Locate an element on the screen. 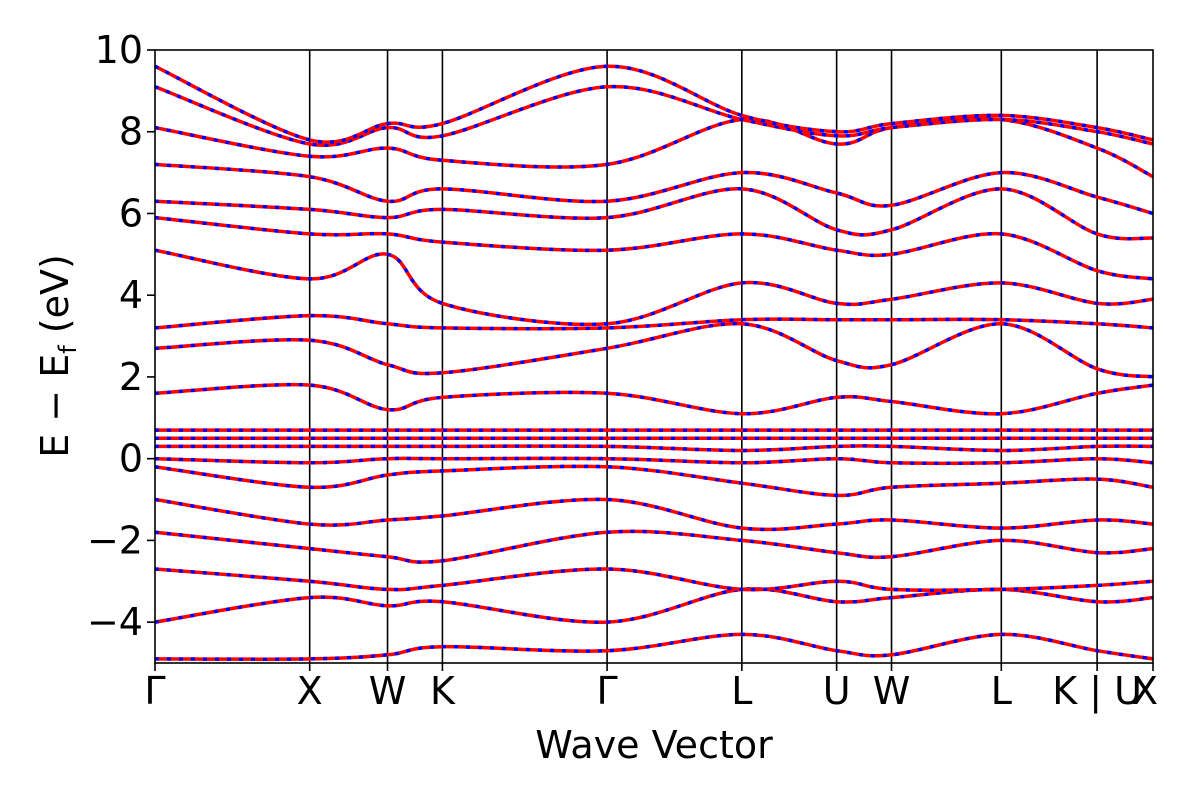  x-tick-label: K | U is located at coordinates (1097, 691).